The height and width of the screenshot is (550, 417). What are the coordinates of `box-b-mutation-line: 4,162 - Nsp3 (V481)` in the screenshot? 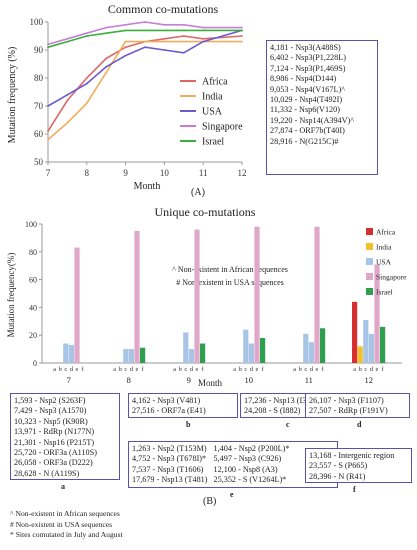 It's located at (166, 400).